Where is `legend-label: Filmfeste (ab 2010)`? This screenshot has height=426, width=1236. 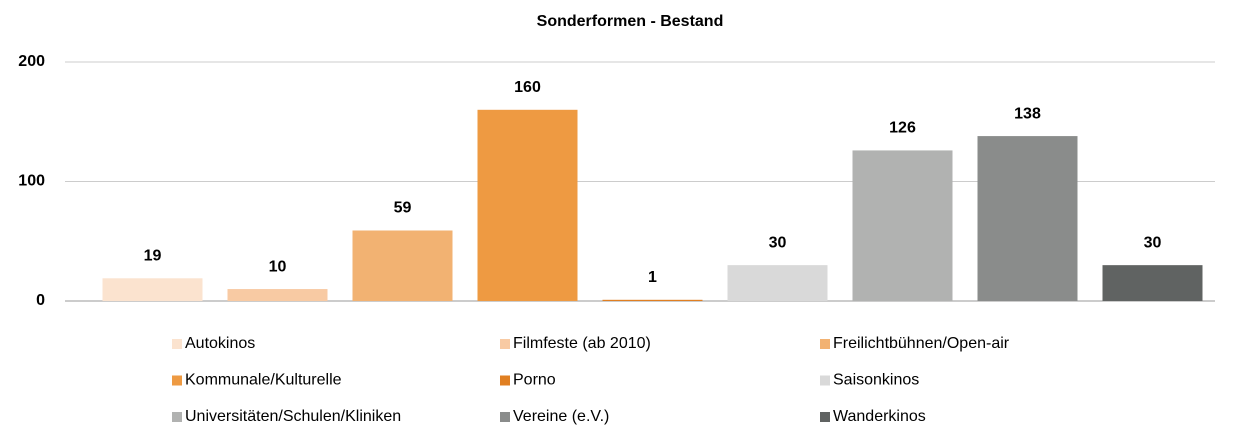
legend-label: Filmfeste (ab 2010) is located at coordinates (582, 343).